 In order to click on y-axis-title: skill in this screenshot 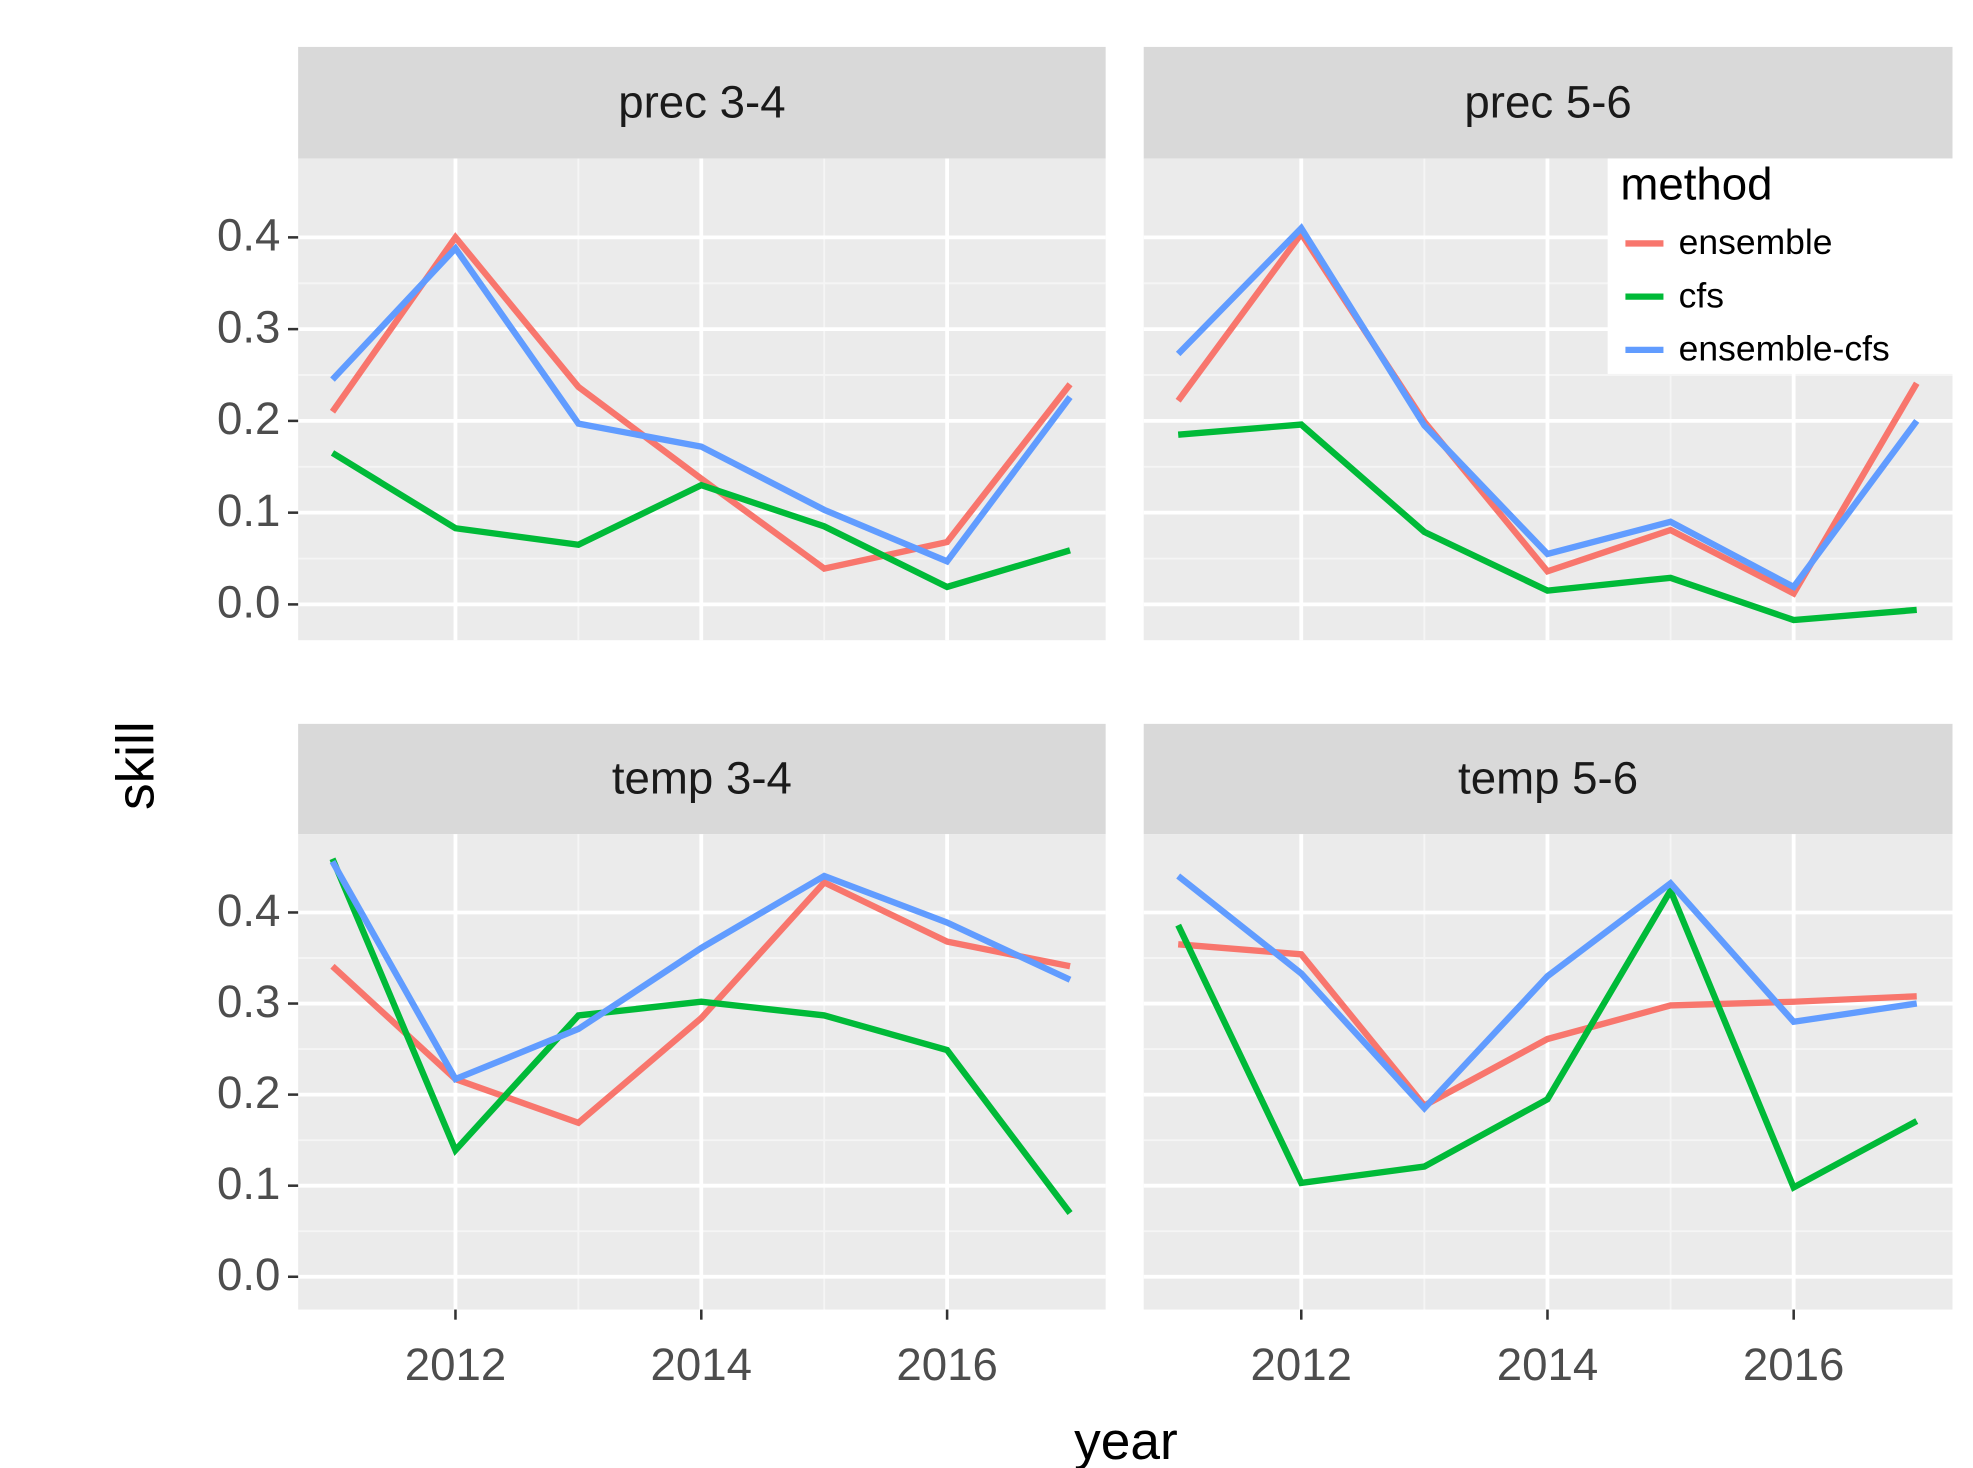, I will do `click(136, 765)`.